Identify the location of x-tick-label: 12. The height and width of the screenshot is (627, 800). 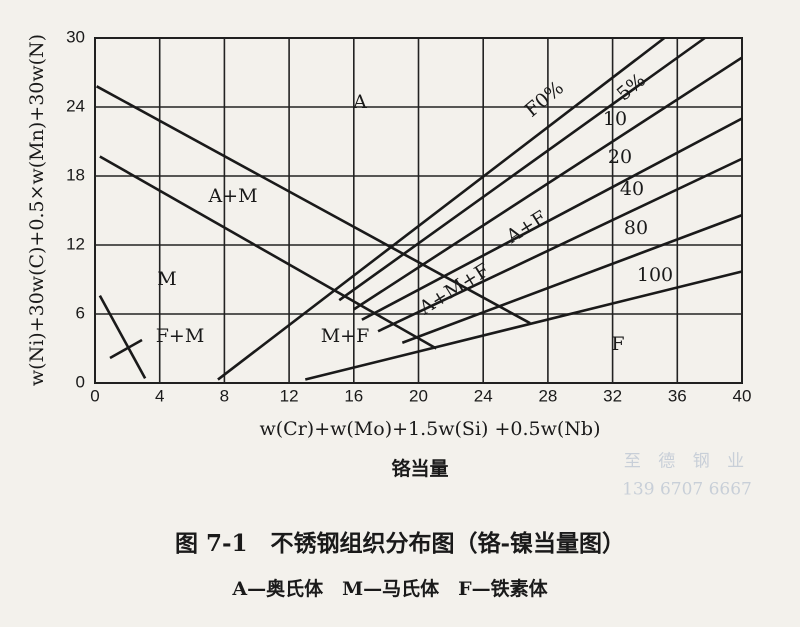
(289, 395).